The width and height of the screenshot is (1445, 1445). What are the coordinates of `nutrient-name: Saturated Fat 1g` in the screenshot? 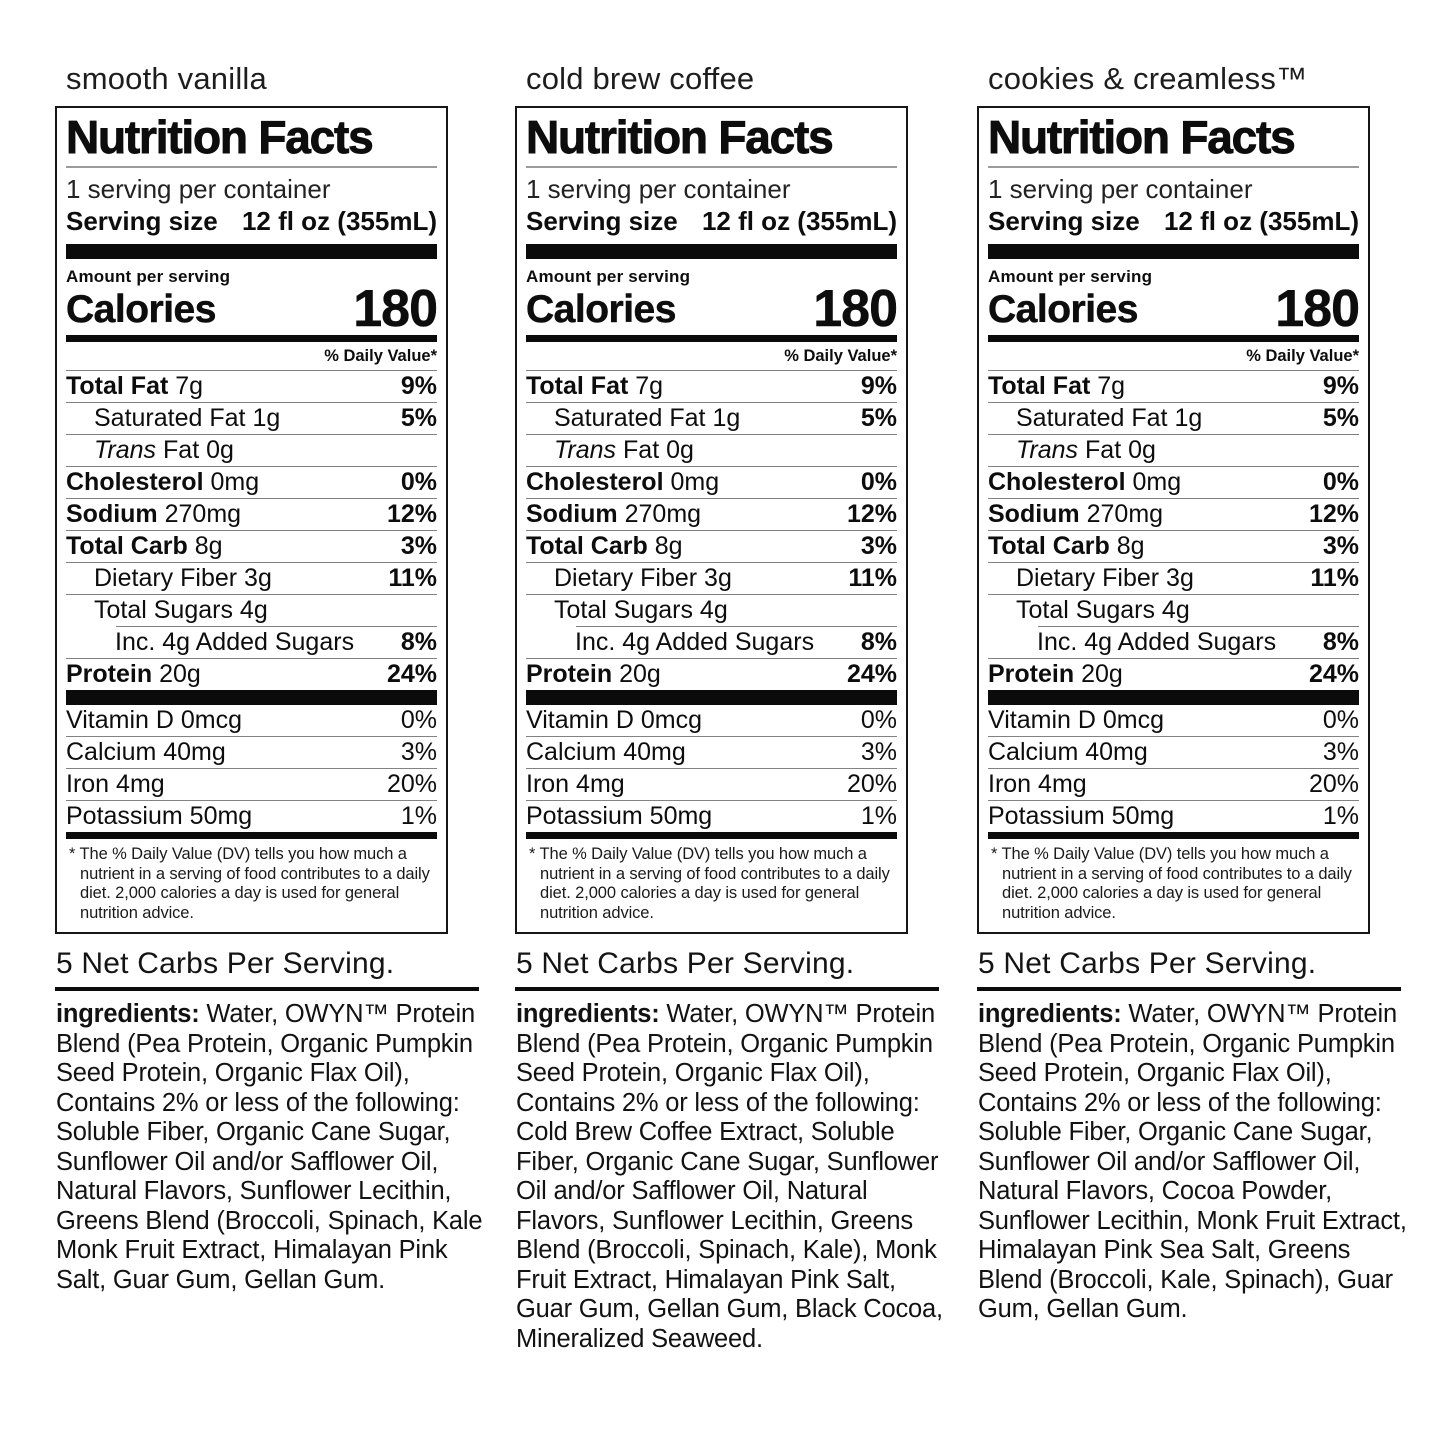 It's located at (647, 418).